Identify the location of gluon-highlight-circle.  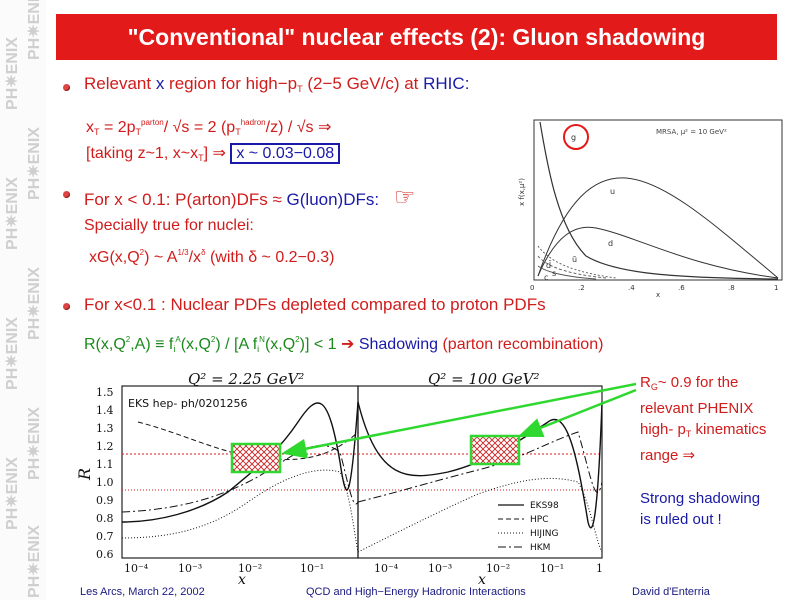
(576, 137).